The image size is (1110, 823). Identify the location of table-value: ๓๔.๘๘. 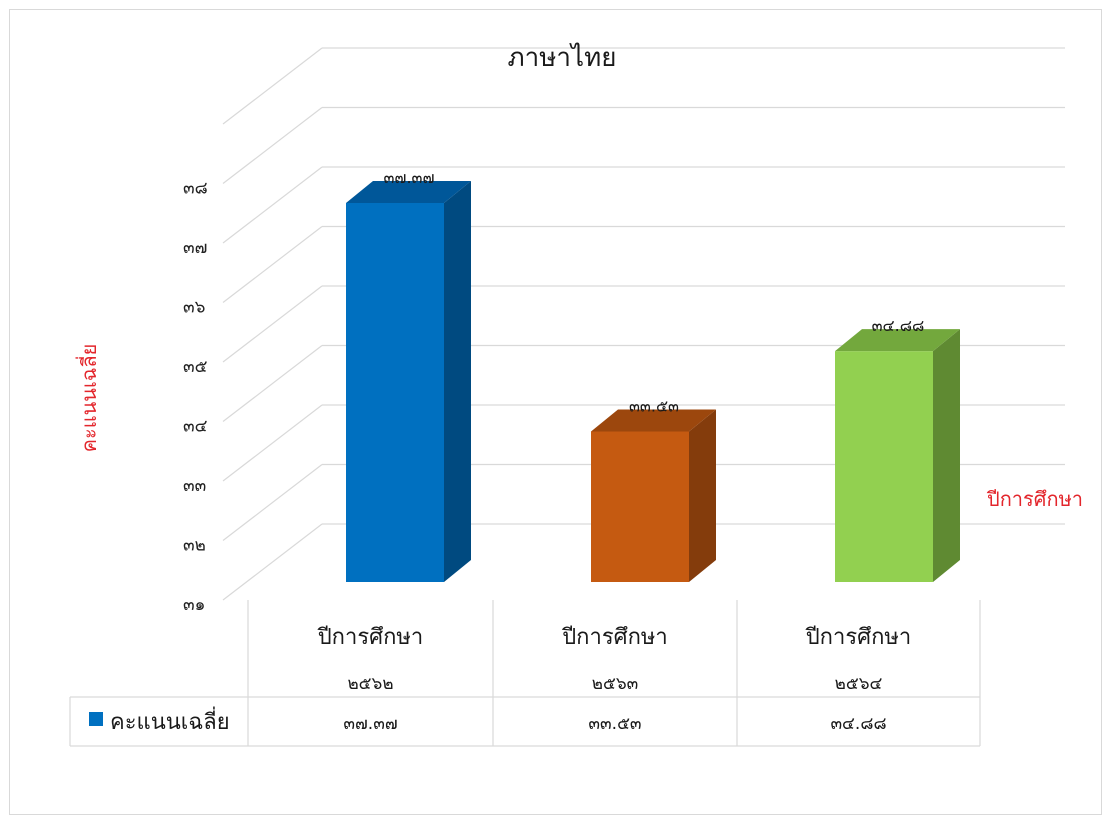
(858, 724).